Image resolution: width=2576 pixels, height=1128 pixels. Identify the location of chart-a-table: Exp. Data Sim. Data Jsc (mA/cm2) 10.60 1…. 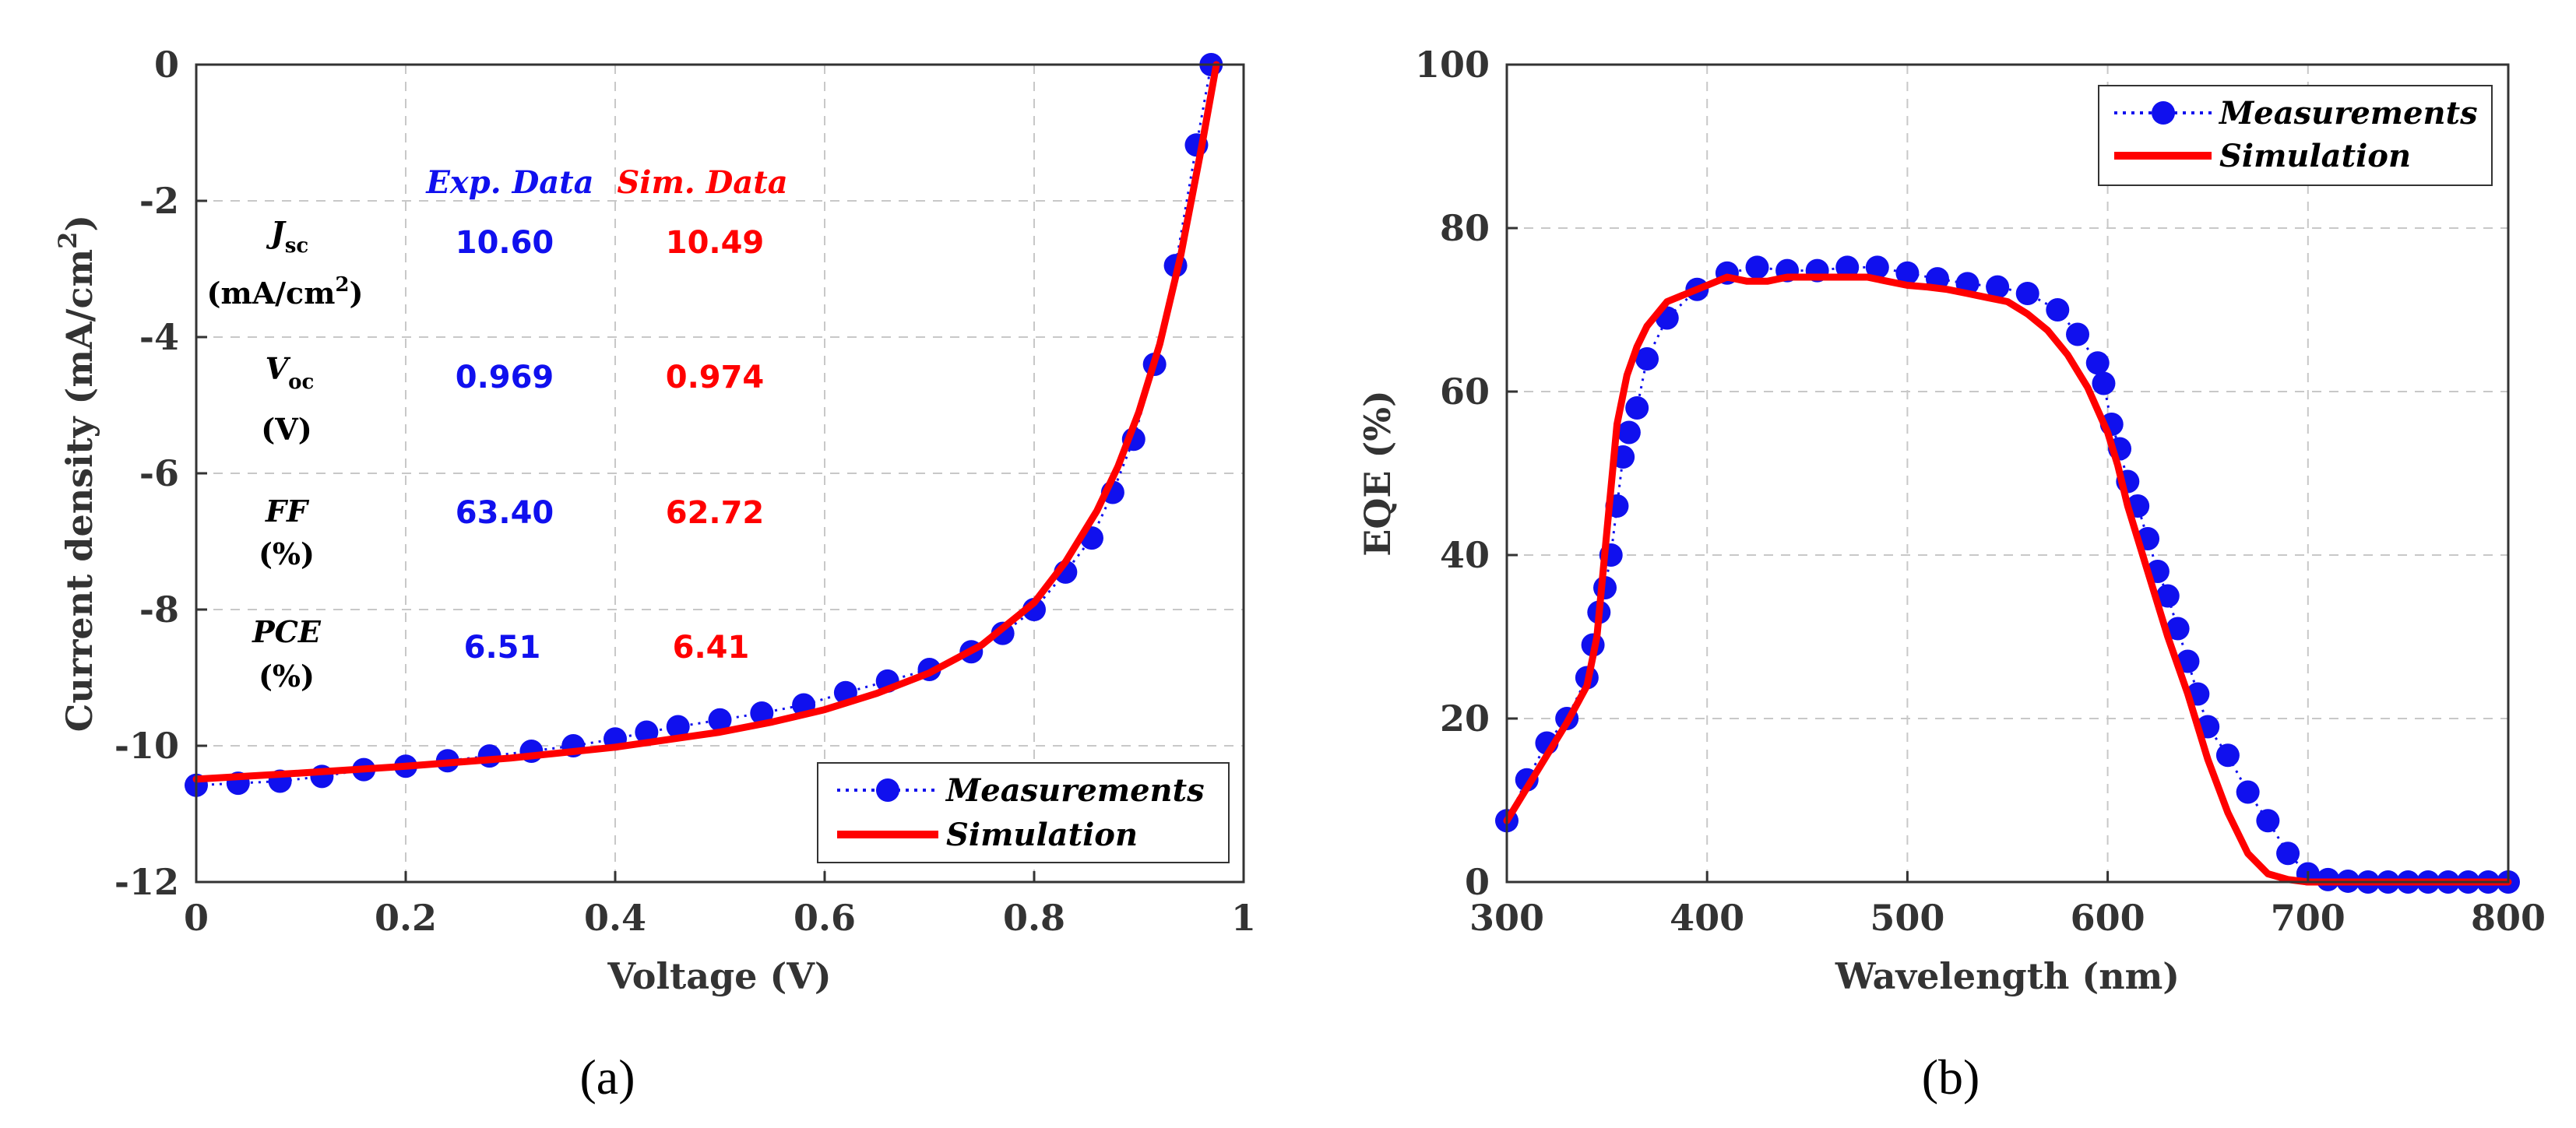
(497, 429).